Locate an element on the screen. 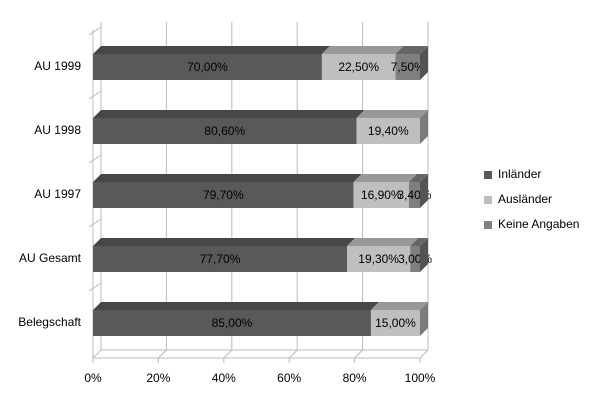 The height and width of the screenshot is (402, 600). y-tick-label: AU 1999 is located at coordinates (57, 66).